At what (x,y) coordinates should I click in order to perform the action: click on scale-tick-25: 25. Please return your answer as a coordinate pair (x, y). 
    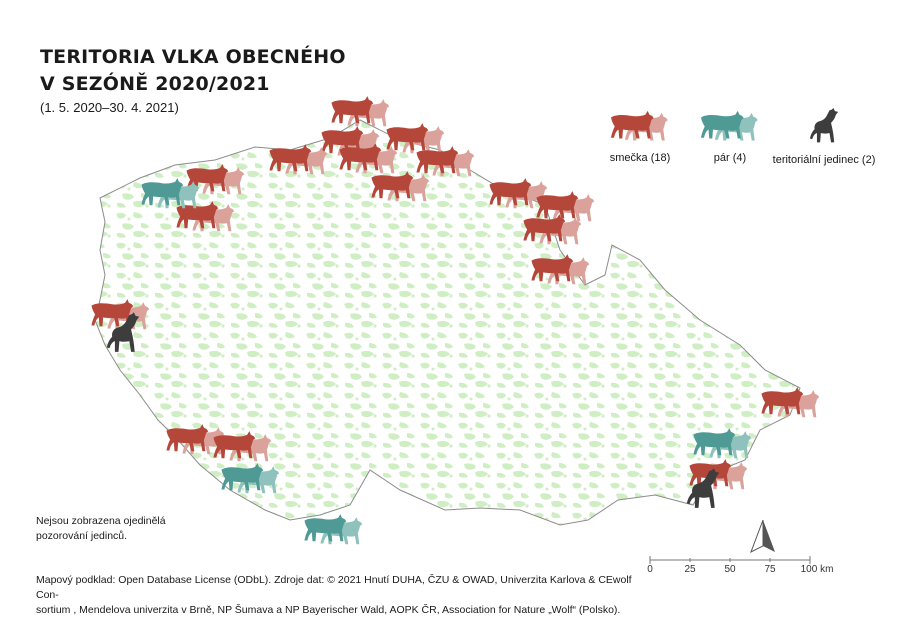
    Looking at the image, I should click on (690, 569).